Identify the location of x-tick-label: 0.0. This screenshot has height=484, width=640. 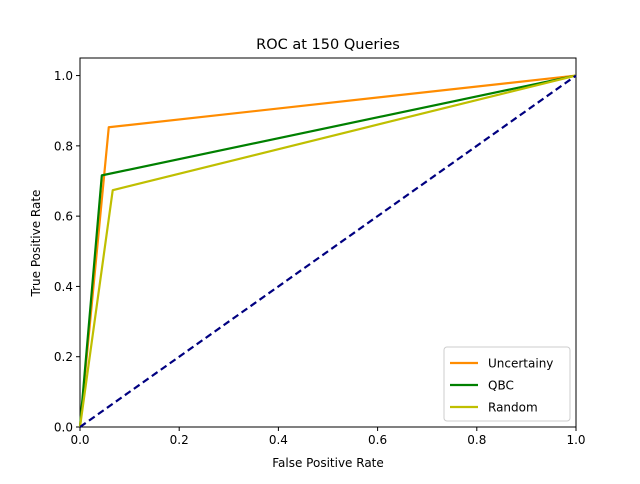
(79, 440).